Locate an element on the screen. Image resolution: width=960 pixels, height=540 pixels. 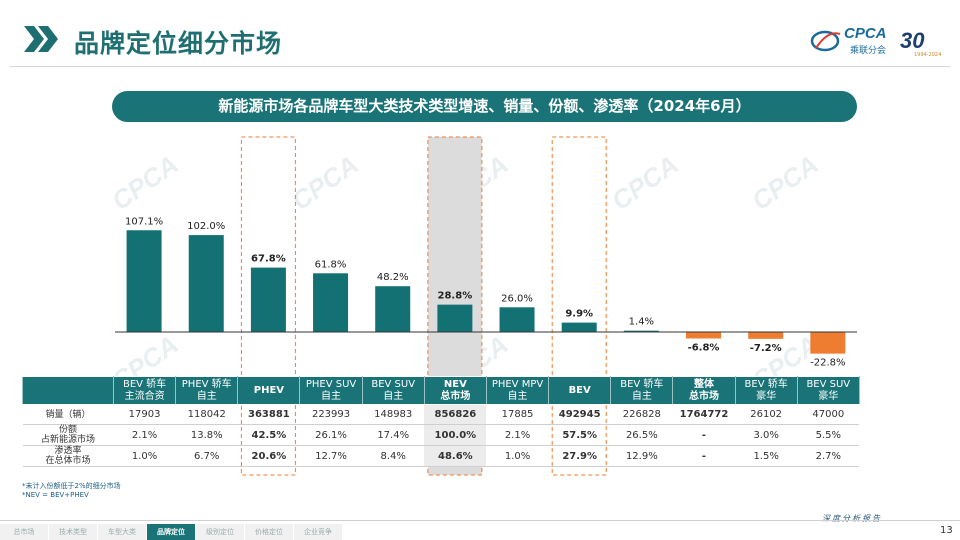
nav-tab: 技术类型 is located at coordinates (73, 532).